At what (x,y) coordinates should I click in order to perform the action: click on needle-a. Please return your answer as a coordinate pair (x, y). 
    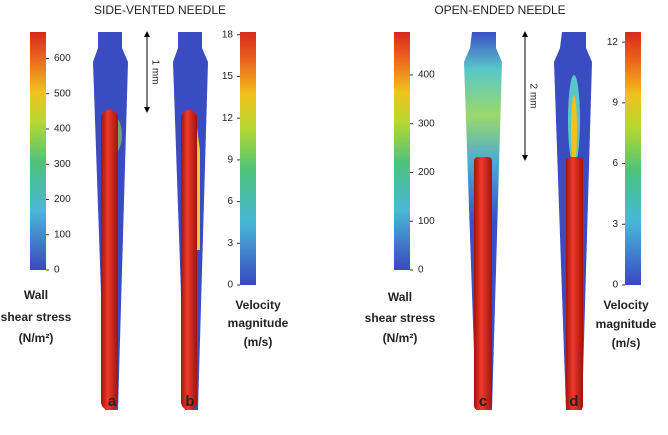
    Looking at the image, I should click on (110, 221).